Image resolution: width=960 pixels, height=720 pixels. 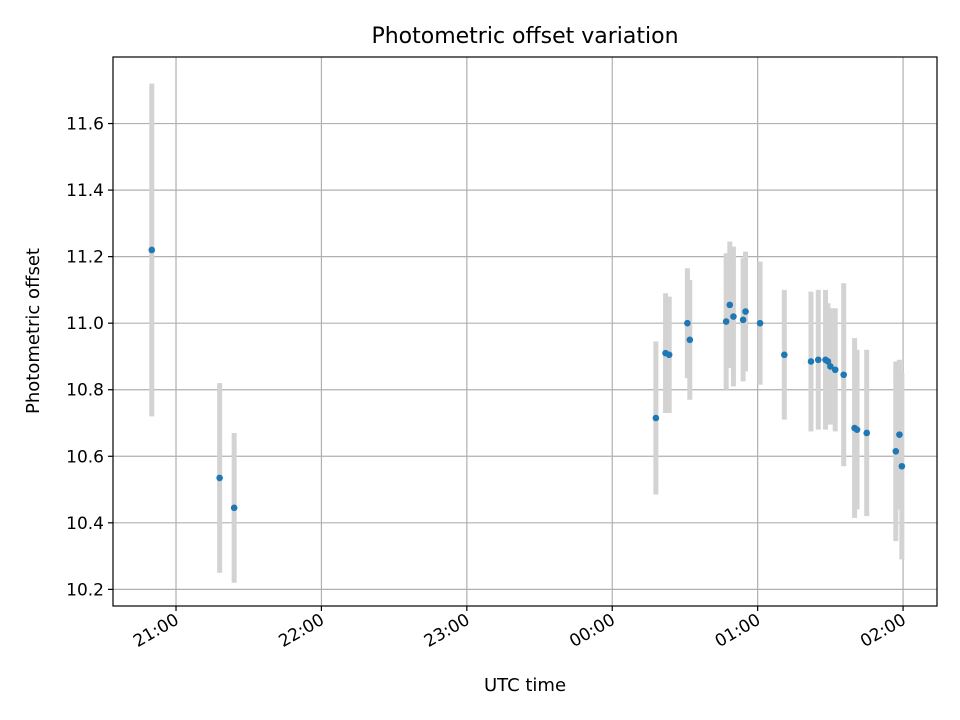 I want to click on y-tick-label: 11.6, so click(x=85, y=125).